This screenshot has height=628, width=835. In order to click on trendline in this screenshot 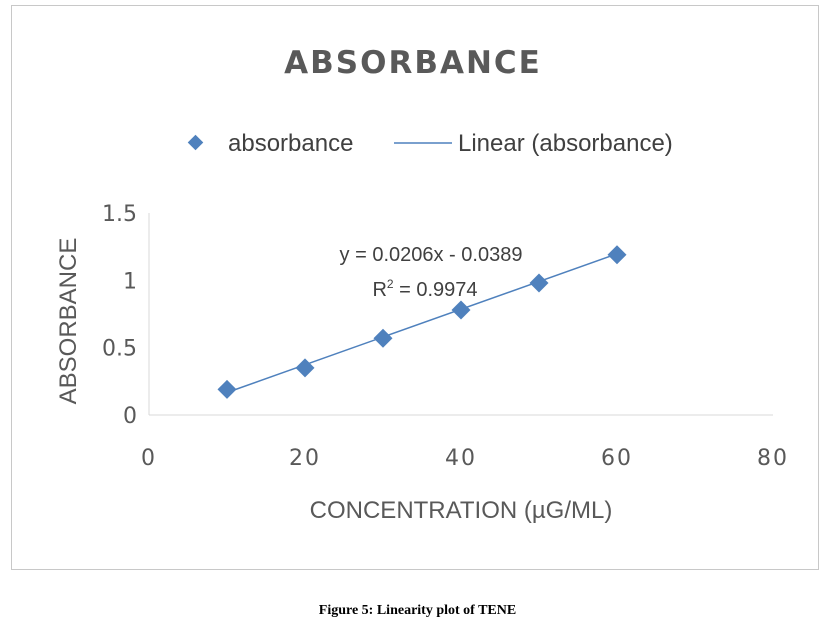, I will do `click(422, 323)`.